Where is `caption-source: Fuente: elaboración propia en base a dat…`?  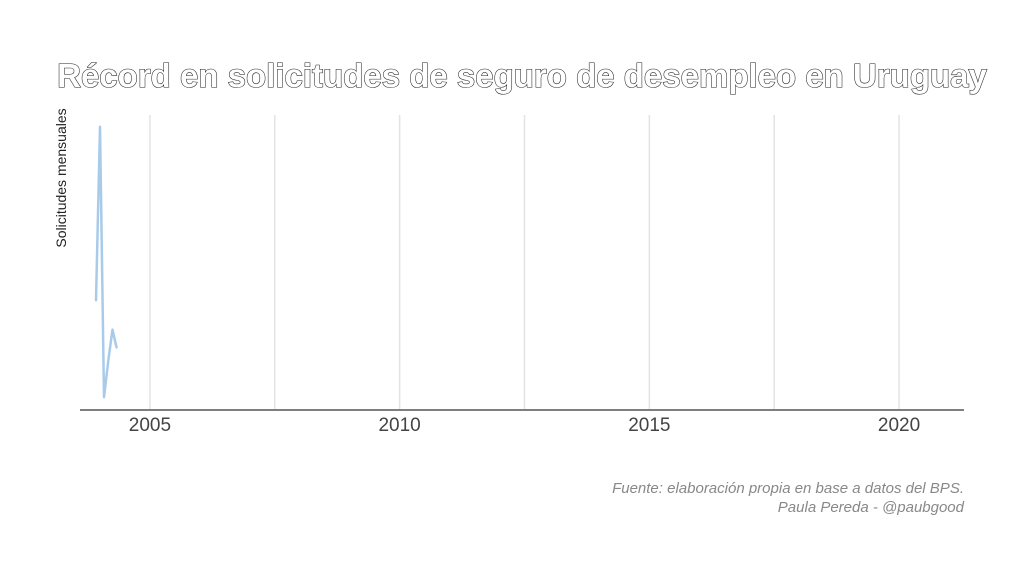
caption-source: Fuente: elaboración propia en base a dat… is located at coordinates (788, 488).